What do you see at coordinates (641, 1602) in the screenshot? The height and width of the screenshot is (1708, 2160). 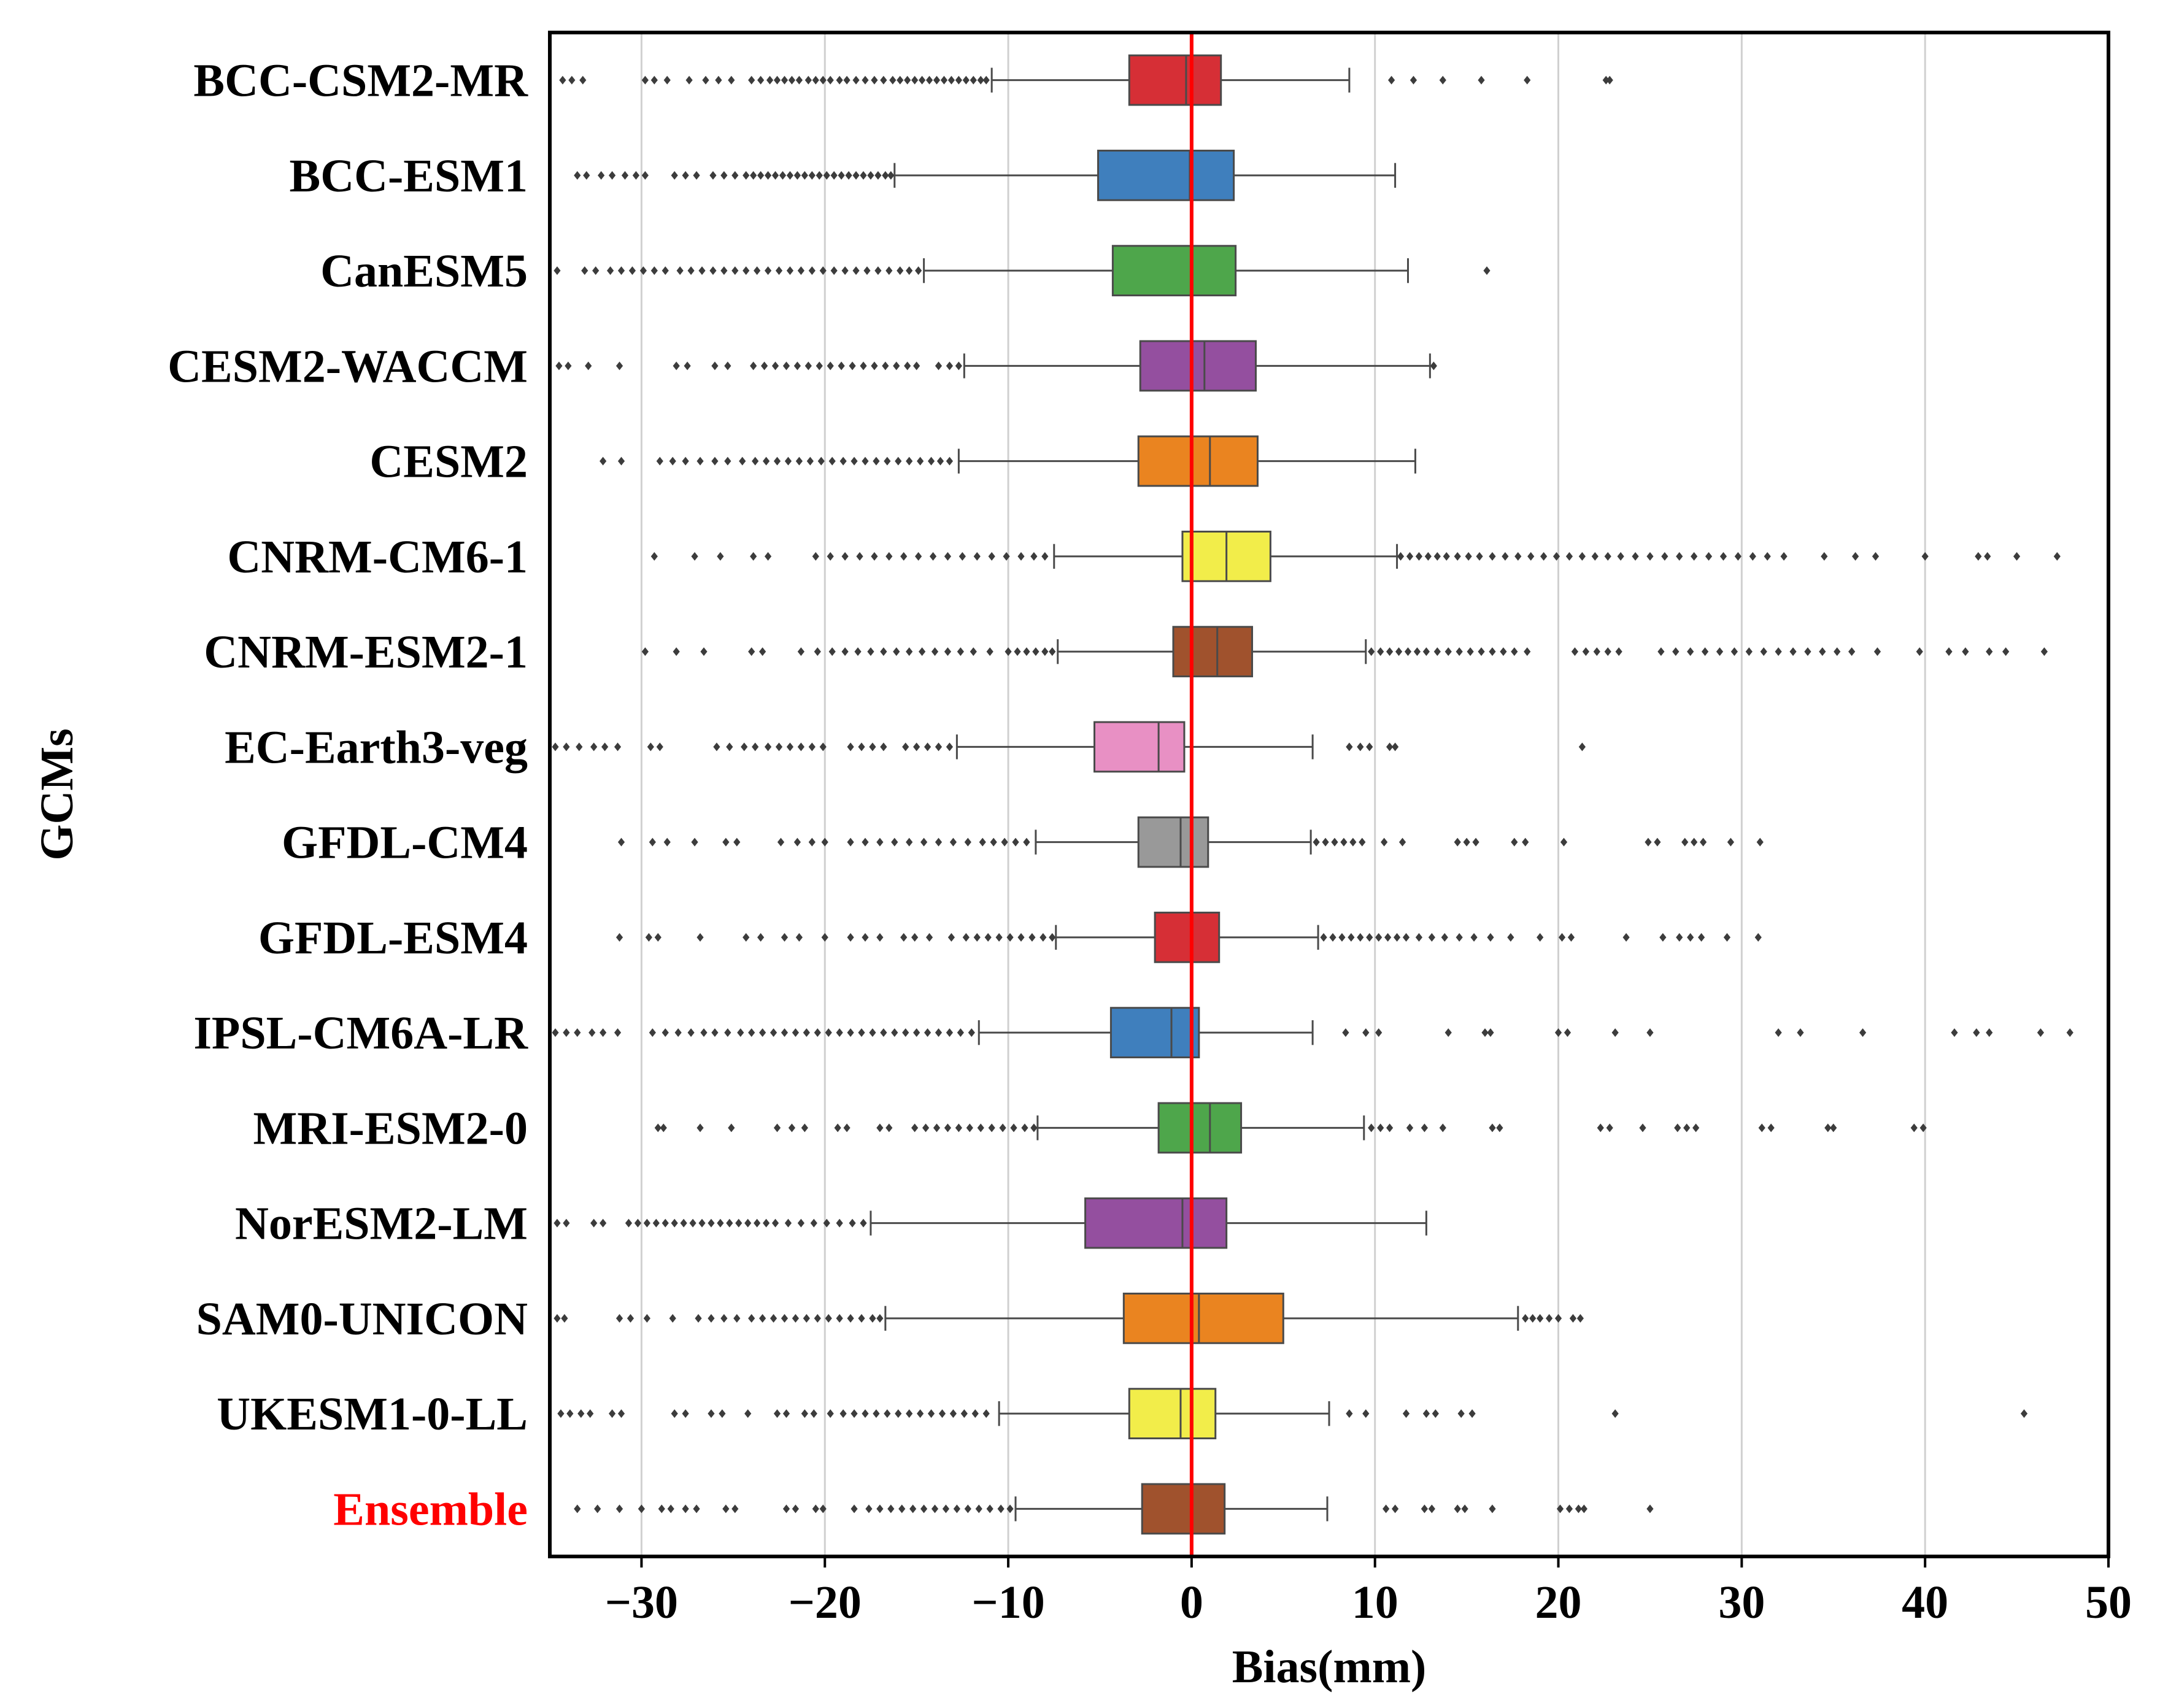 I see `x-tick-label--30: −30` at bounding box center [641, 1602].